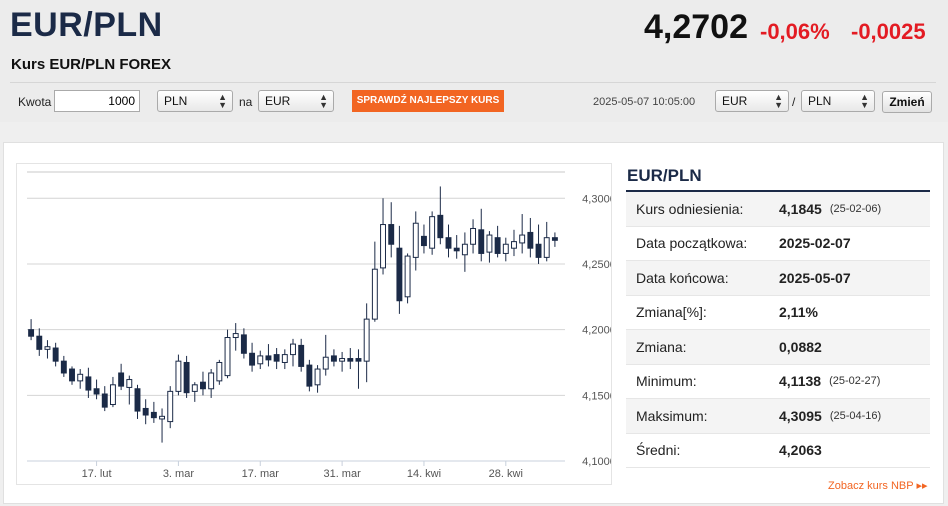 The width and height of the screenshot is (948, 506). I want to click on stats-date: (25-04-16), so click(855, 415).